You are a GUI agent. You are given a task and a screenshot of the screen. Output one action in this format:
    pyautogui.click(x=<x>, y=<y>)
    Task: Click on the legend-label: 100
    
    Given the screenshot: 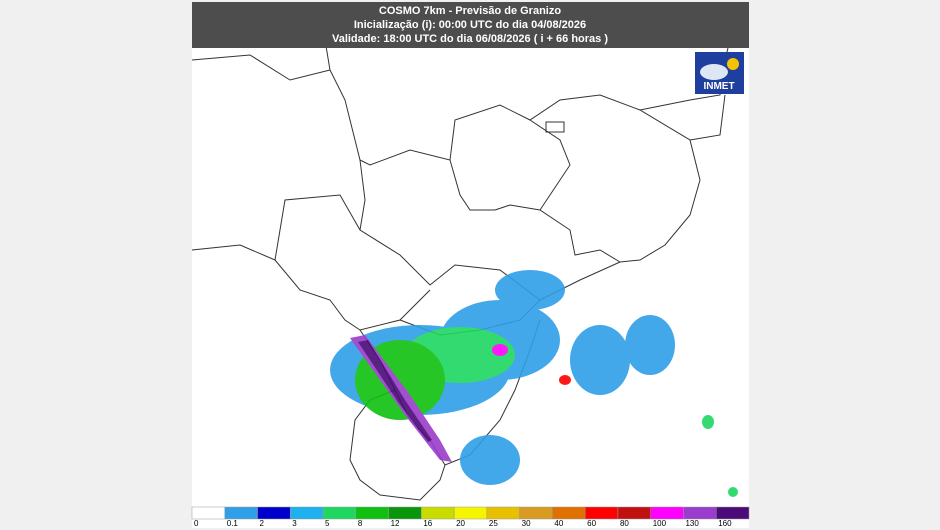 What is the action you would take?
    pyautogui.click(x=660, y=523)
    